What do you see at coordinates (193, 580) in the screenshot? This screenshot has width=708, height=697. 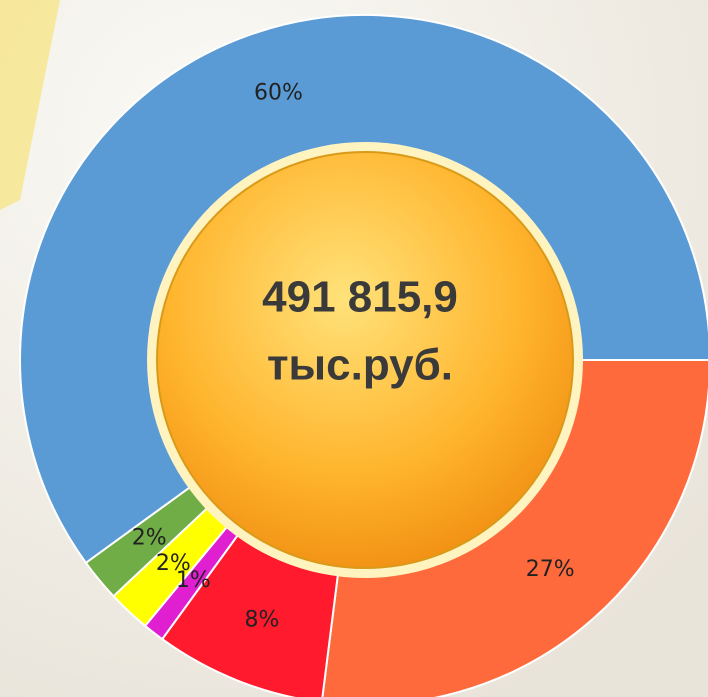 I see `data-label: 1%` at bounding box center [193, 580].